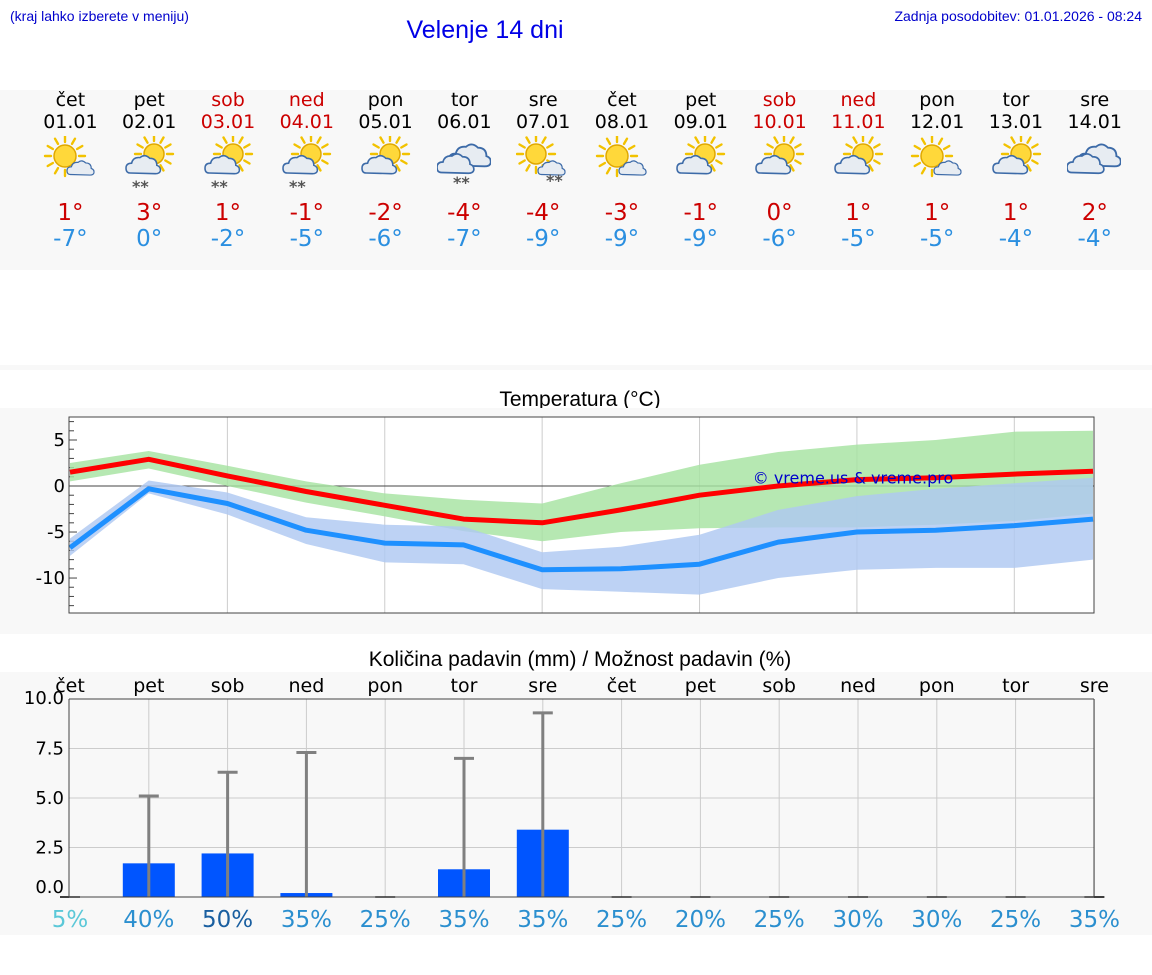  What do you see at coordinates (1094, 239) in the screenshot?
I see `min-temperature: -4°` at bounding box center [1094, 239].